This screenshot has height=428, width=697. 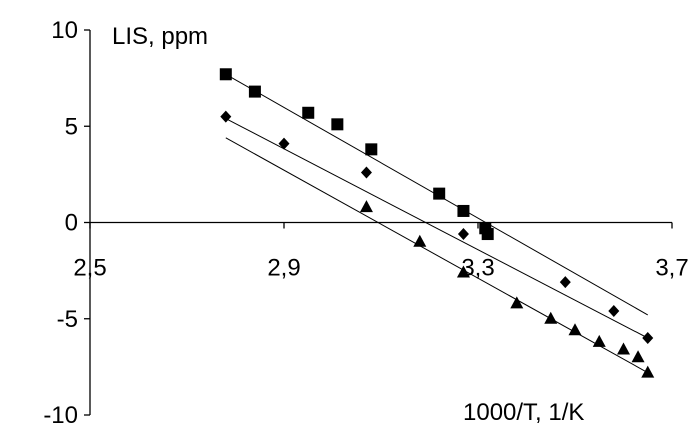 What do you see at coordinates (71, 223) in the screenshot?
I see `y-tick-label: 0` at bounding box center [71, 223].